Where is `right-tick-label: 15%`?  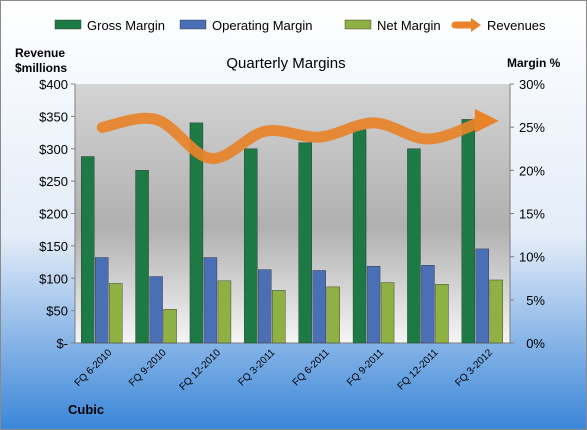
right-tick-label: 15% is located at coordinates (532, 214).